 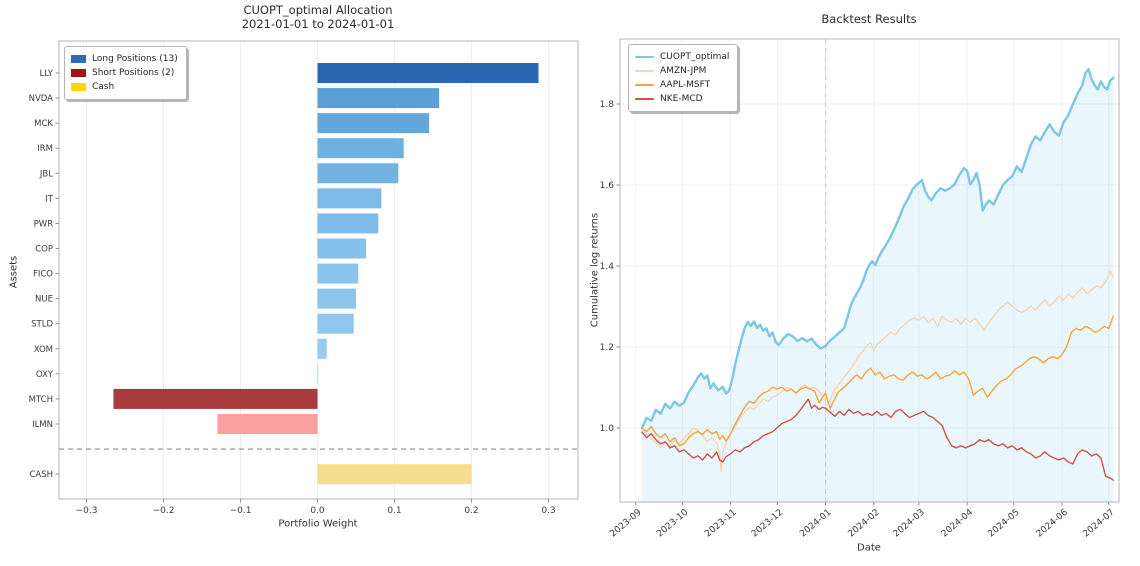 I want to click on y-tick-label: 1.8, so click(x=607, y=105).